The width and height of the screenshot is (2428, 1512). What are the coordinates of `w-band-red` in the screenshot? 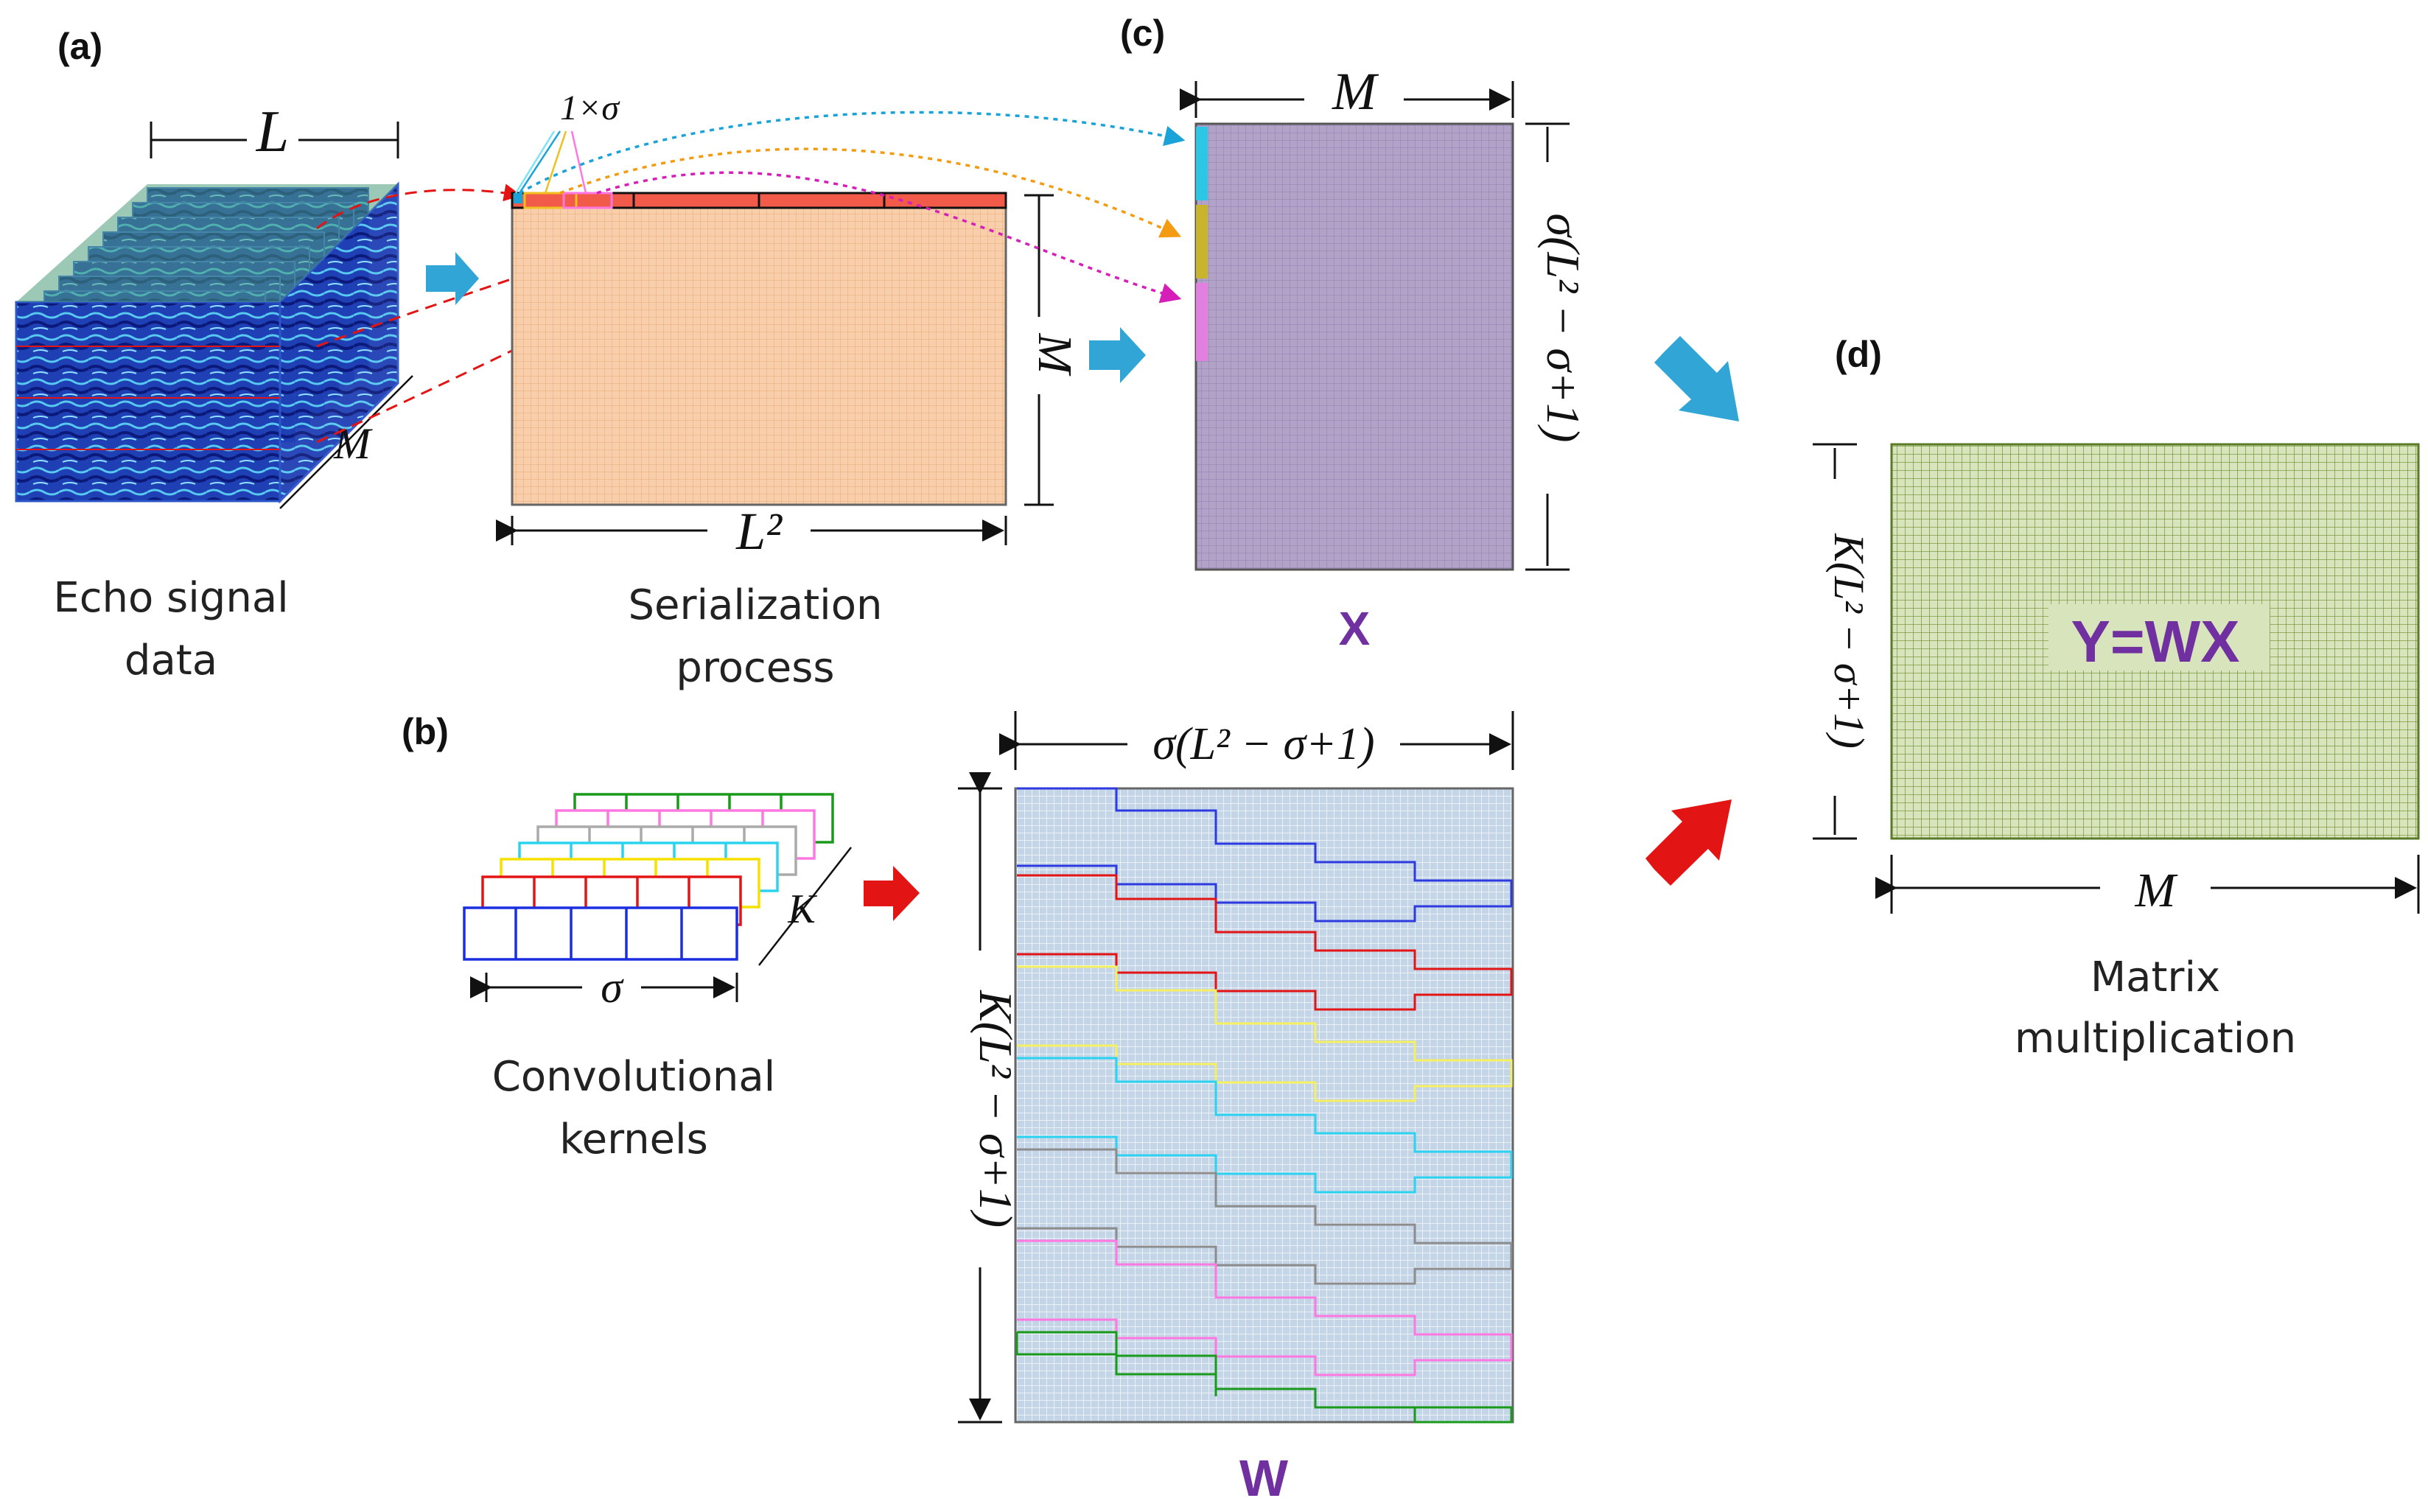 It's located at (1265, 942).